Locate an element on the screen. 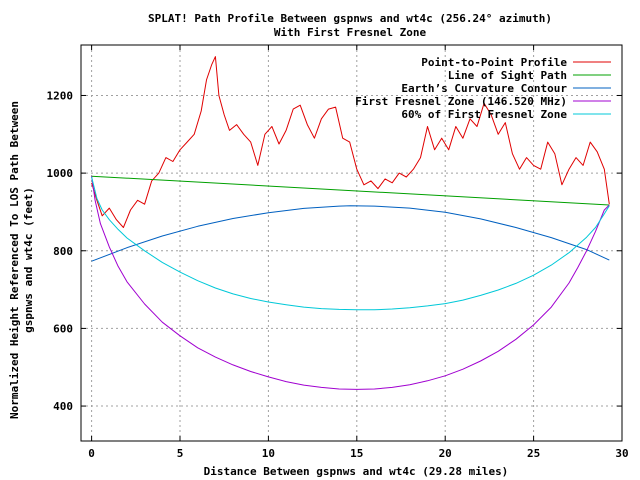 The height and width of the screenshot is (480, 640). legend-label: Line of Sight Path is located at coordinates (507, 75).